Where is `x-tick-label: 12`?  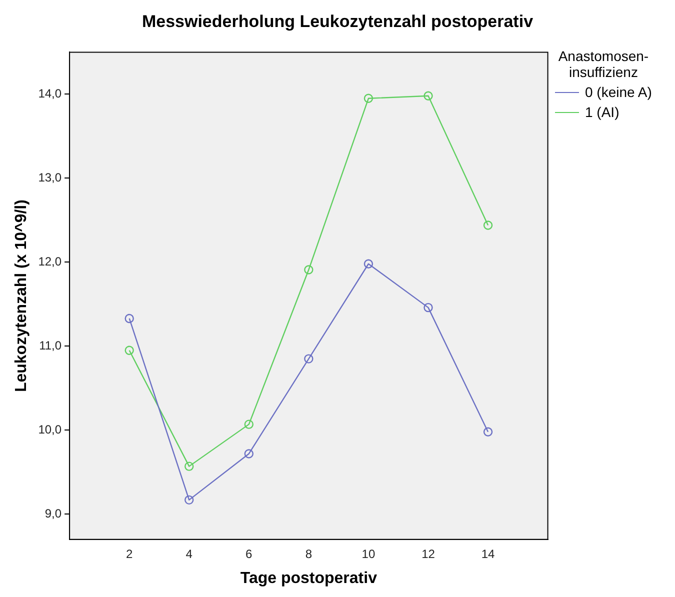
x-tick-label: 12 is located at coordinates (429, 553).